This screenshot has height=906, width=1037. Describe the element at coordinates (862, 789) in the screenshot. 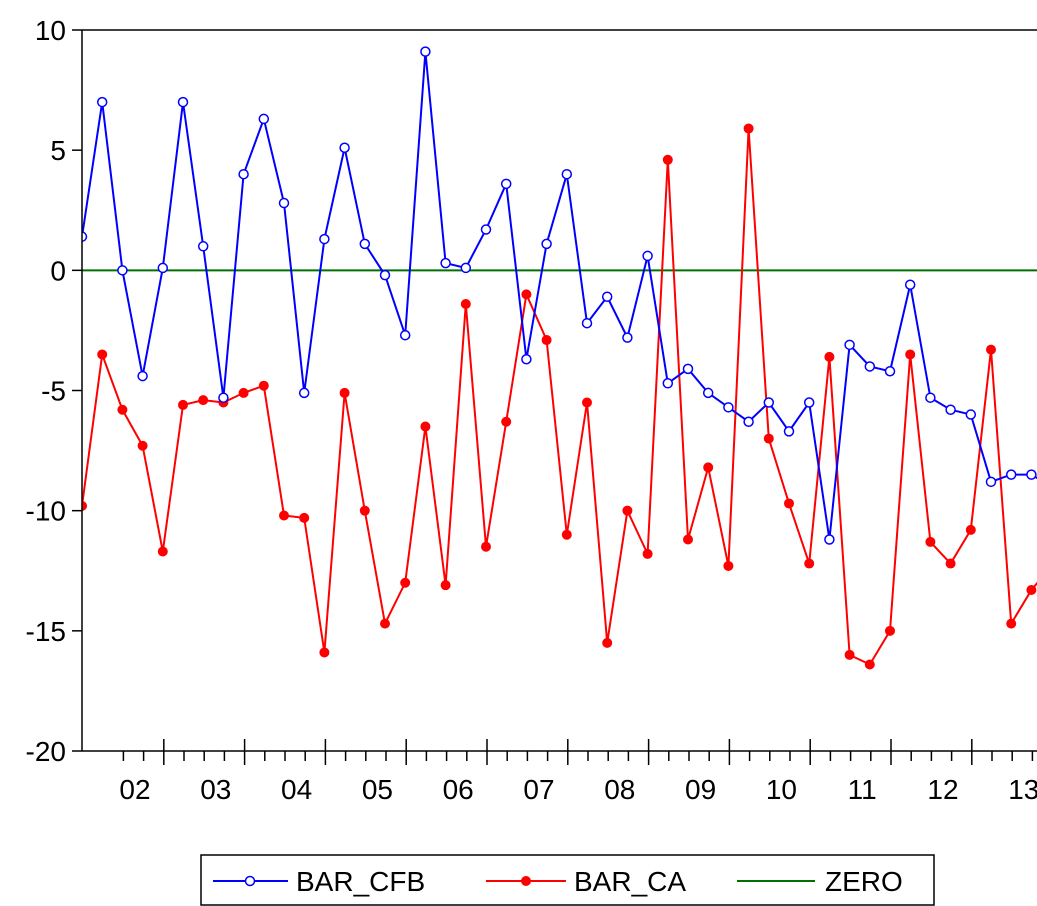

I see `x-tick-label: 11` at that location.